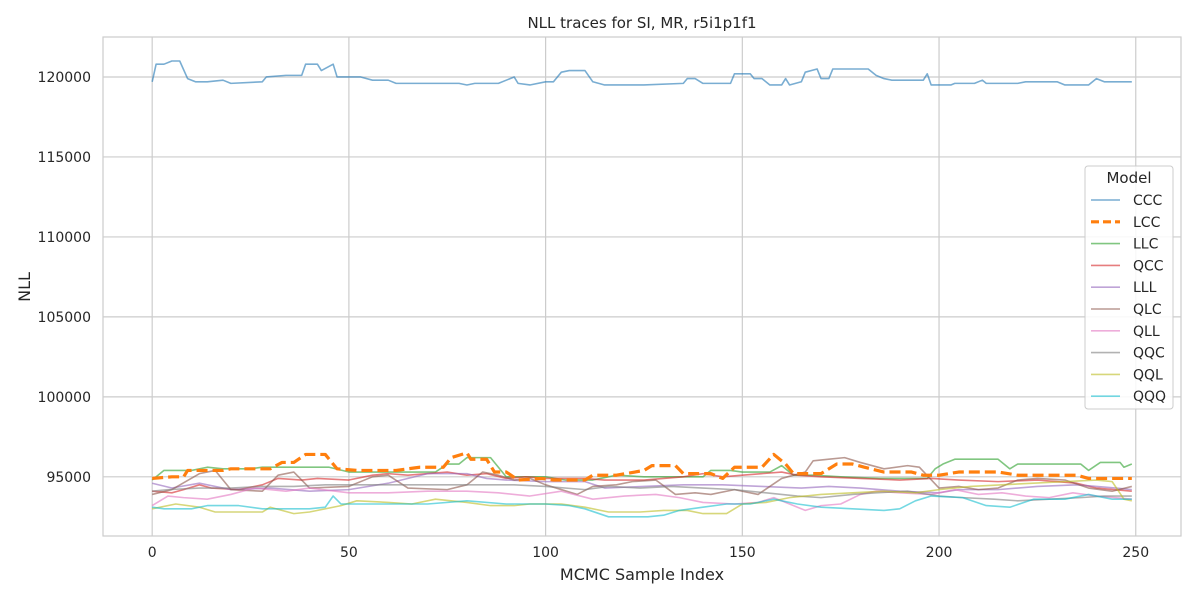  Describe the element at coordinates (64, 398) in the screenshot. I see `y-tick-label: 100000` at that location.